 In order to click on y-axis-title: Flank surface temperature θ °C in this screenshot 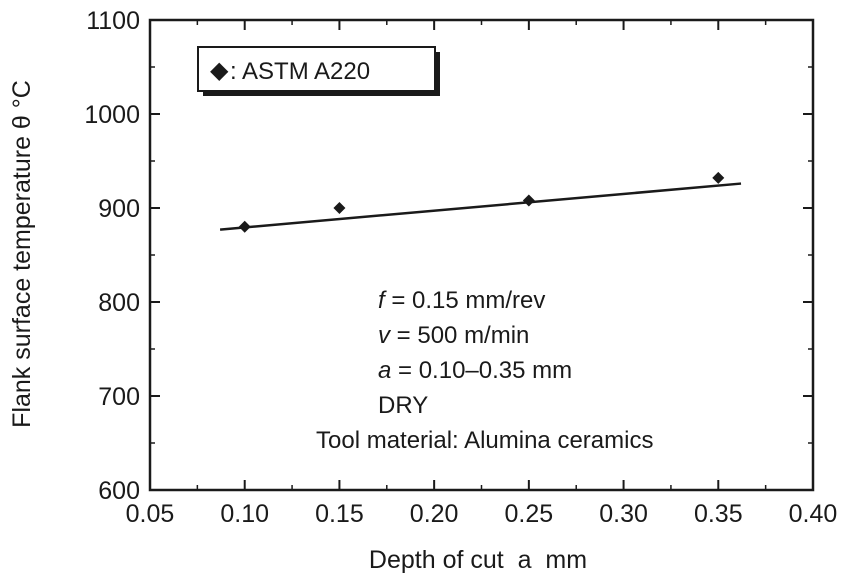, I will do `click(22, 254)`.